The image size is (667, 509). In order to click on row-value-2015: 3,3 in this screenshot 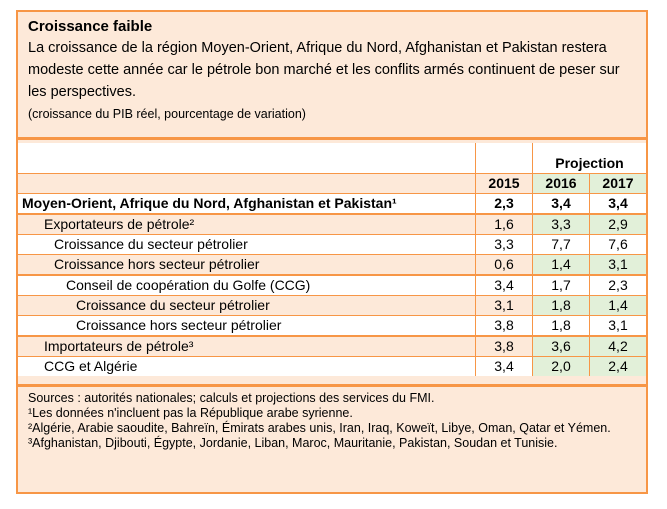, I will do `click(504, 244)`.